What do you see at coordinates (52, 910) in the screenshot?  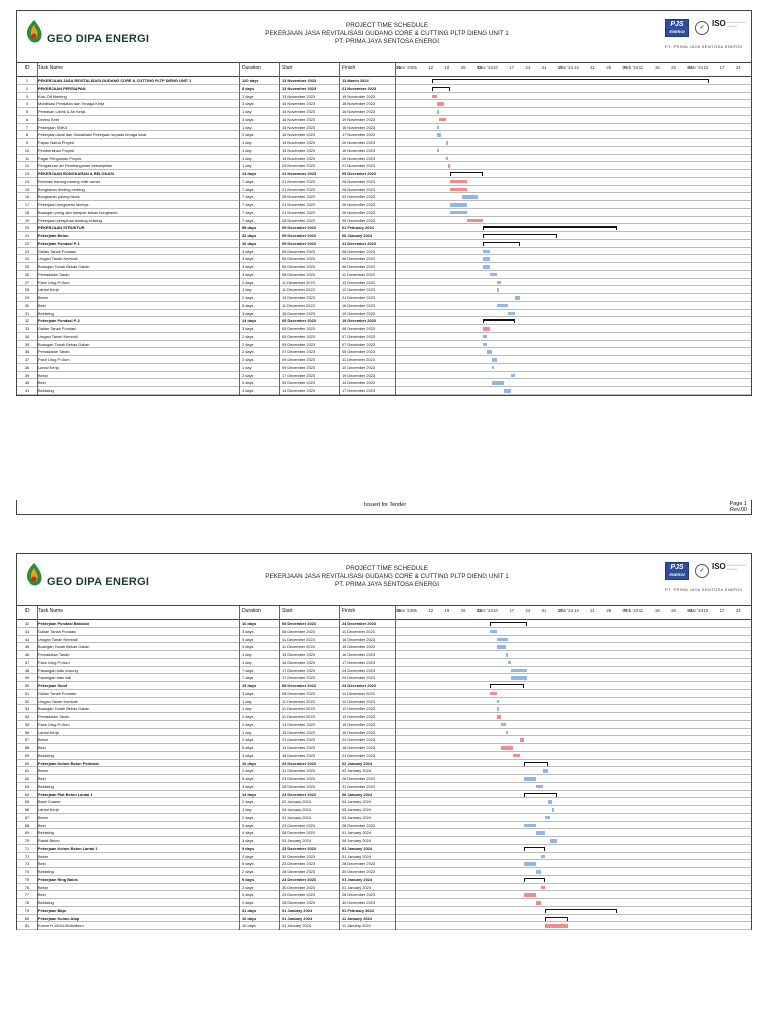 I see `task-name: Pekerjaan Baja` at bounding box center [52, 910].